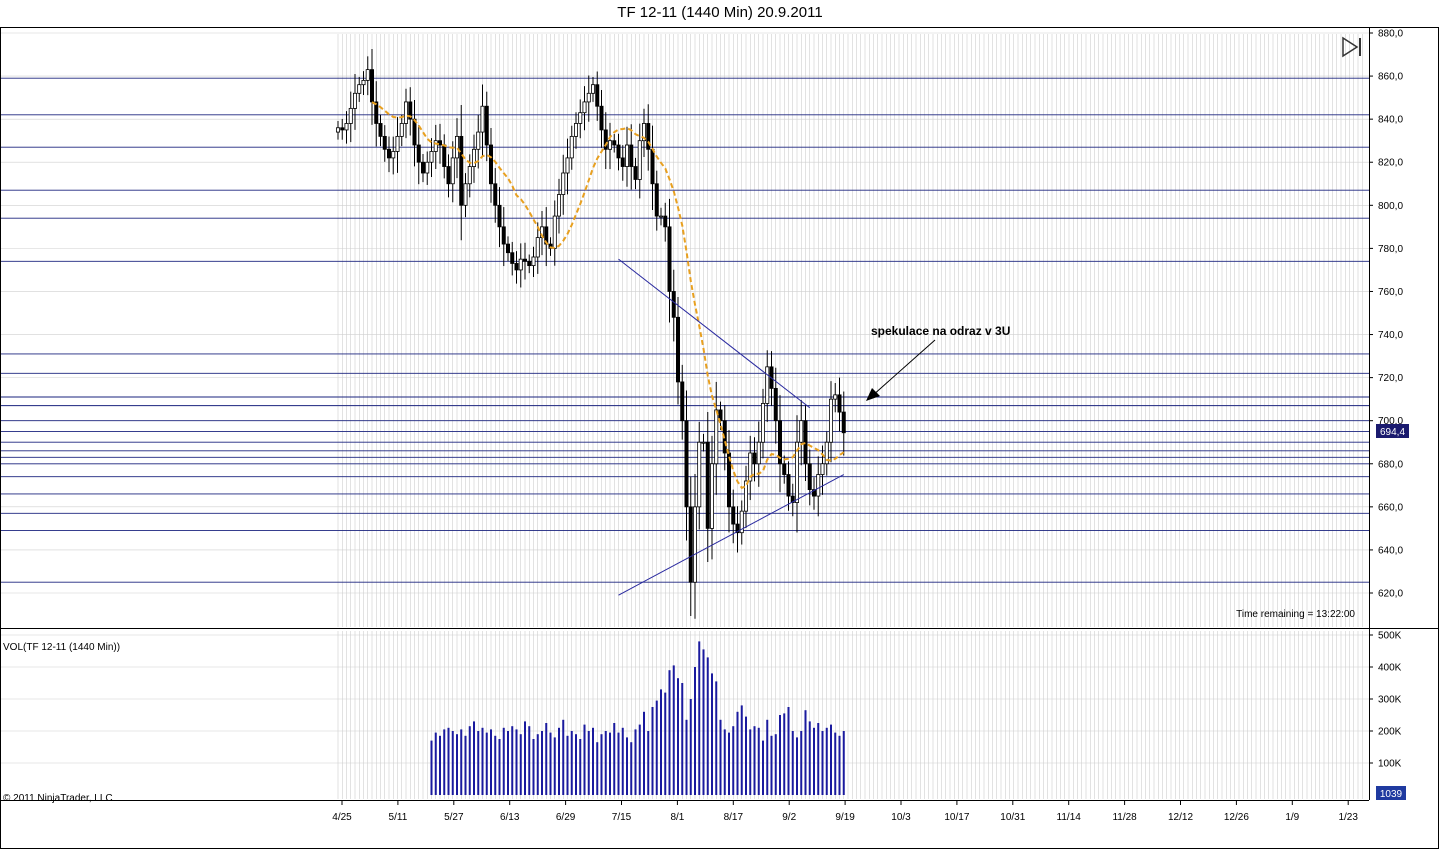 Image resolution: width=1440 pixels, height=850 pixels. Describe the element at coordinates (731, 427) in the screenshot. I see `trendlines` at that location.